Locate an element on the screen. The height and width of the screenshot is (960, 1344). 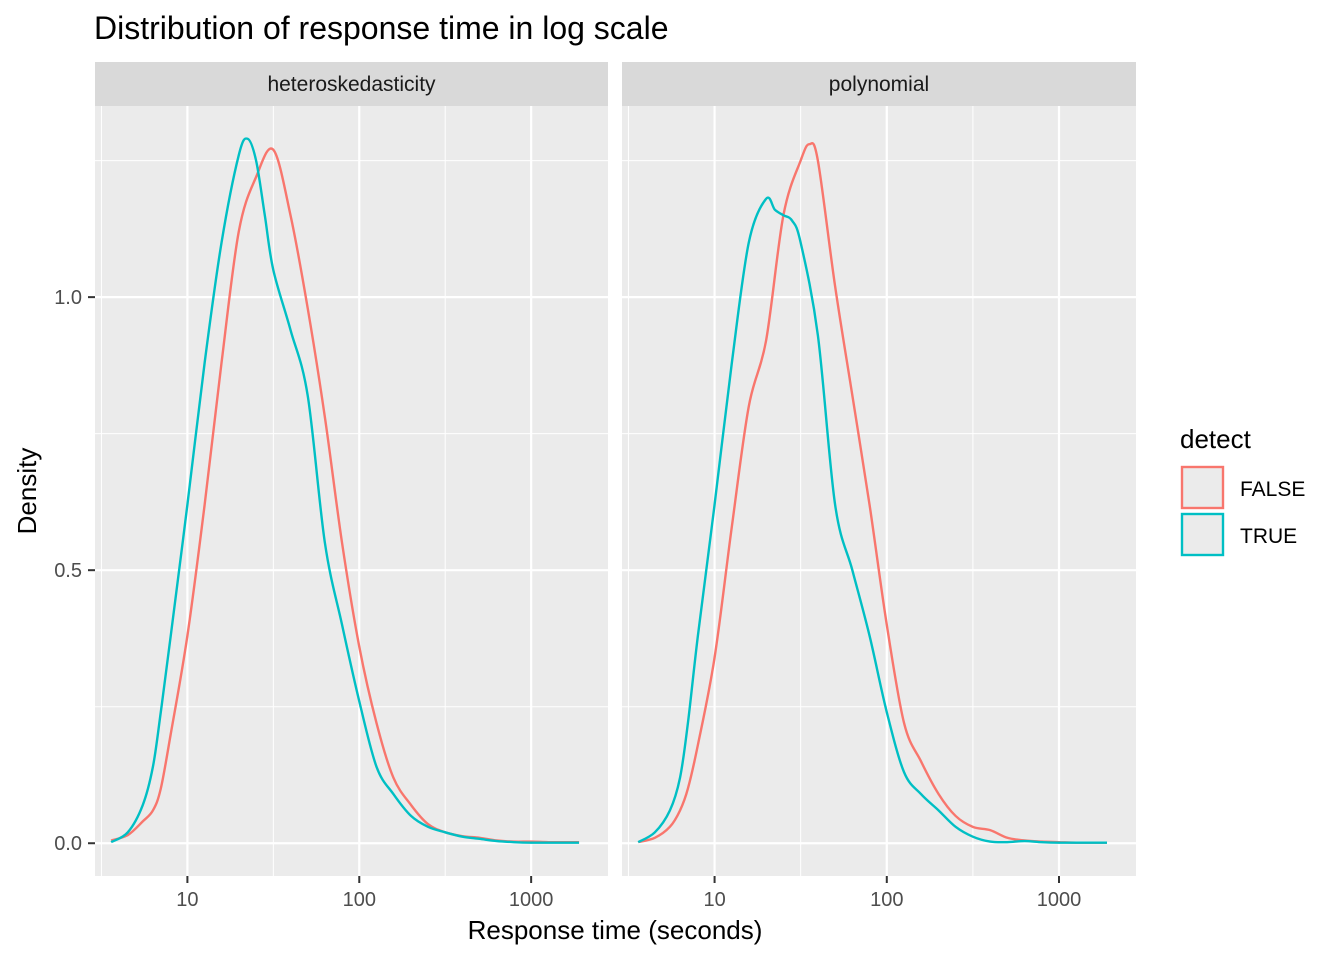
y-tick-label: 0.0 is located at coordinates (68, 844).